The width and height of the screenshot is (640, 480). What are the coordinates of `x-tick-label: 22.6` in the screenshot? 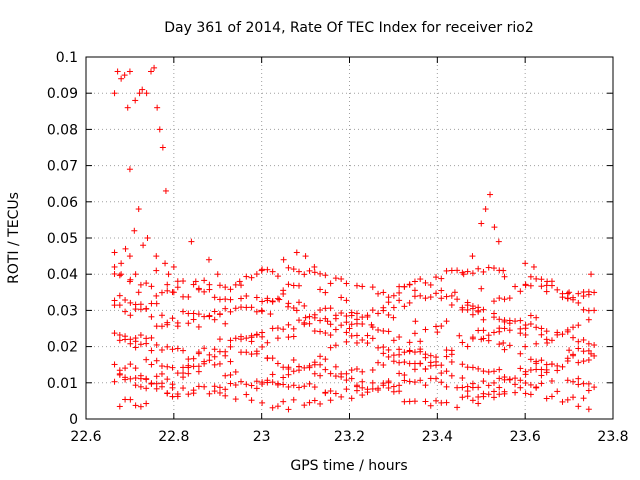 It's located at (85, 437).